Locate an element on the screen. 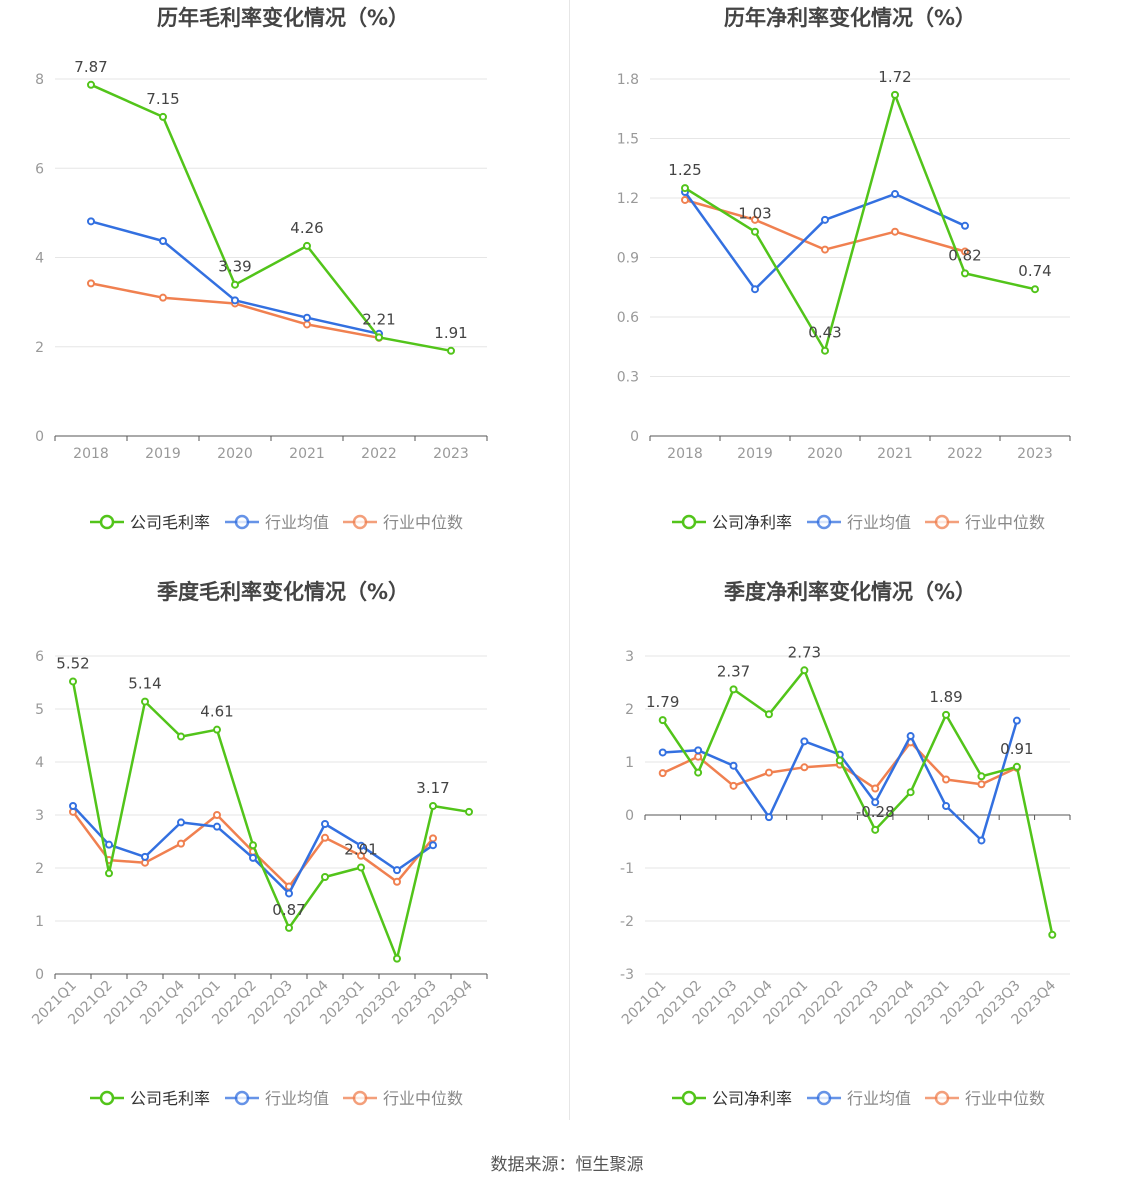 This screenshot has height=1188, width=1134. y-tick-label: 0.9 is located at coordinates (628, 259).